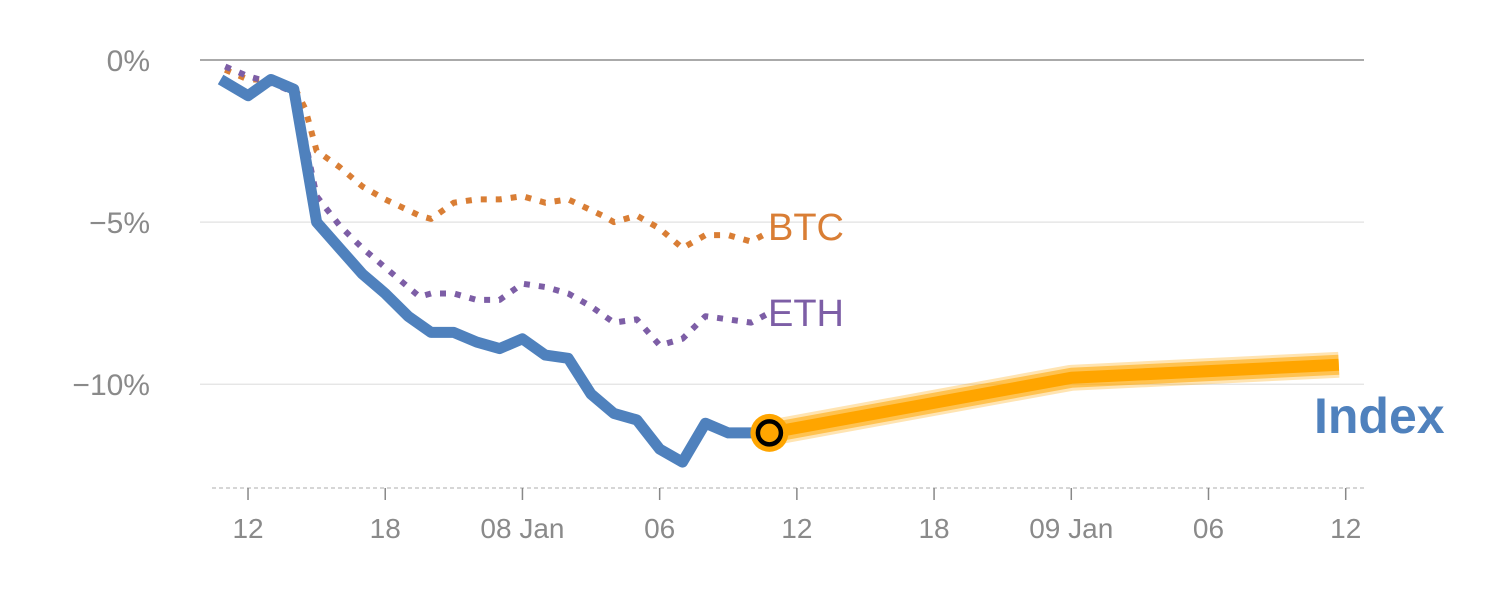 This screenshot has height=600, width=1500. I want to click on btc-label: BTC, so click(806, 228).